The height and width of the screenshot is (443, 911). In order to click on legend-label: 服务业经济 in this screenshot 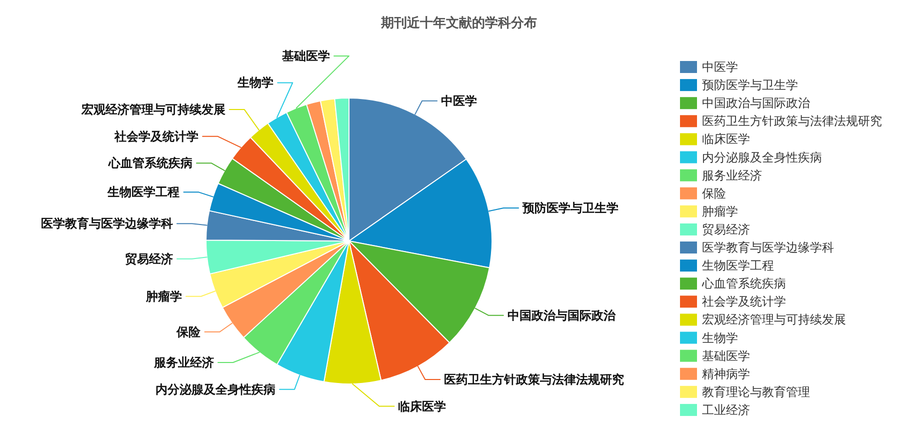, I will do `click(732, 175)`.